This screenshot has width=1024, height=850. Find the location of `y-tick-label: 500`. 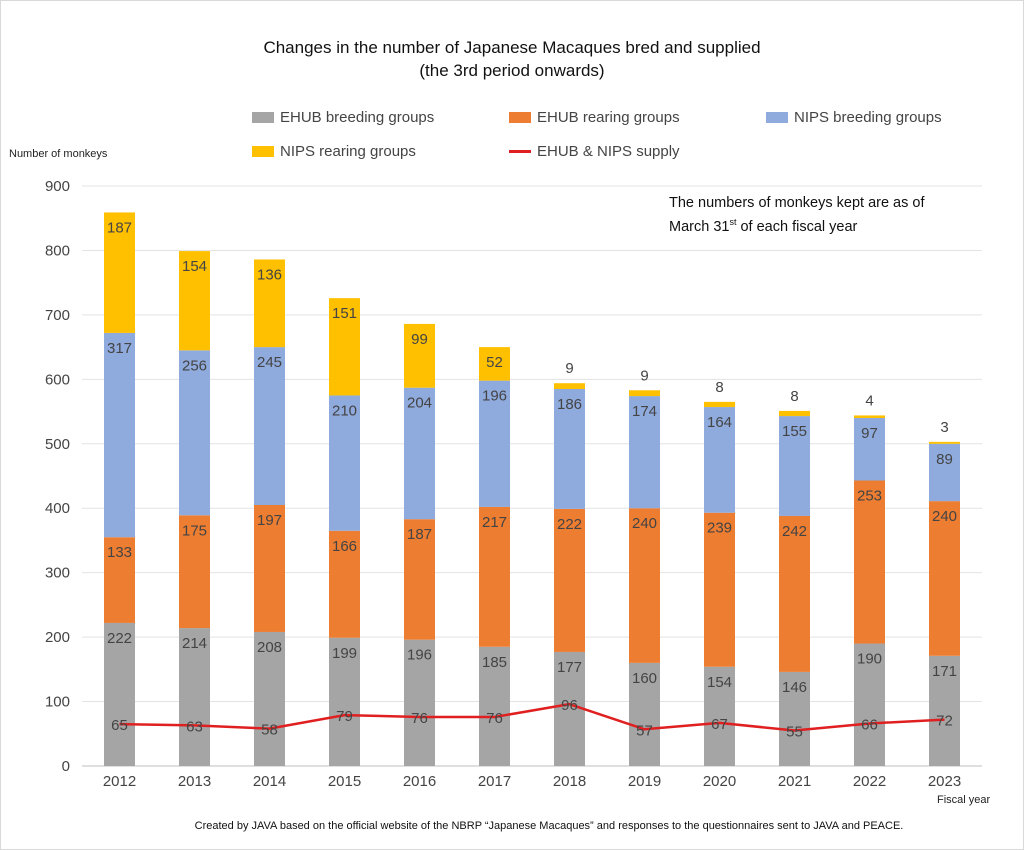

y-tick-label: 500 is located at coordinates (57, 444).